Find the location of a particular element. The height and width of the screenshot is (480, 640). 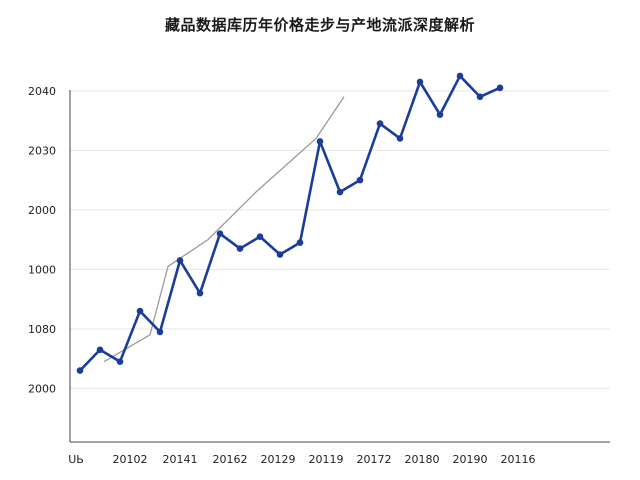

x-tick-label: 20119 is located at coordinates (326, 459).